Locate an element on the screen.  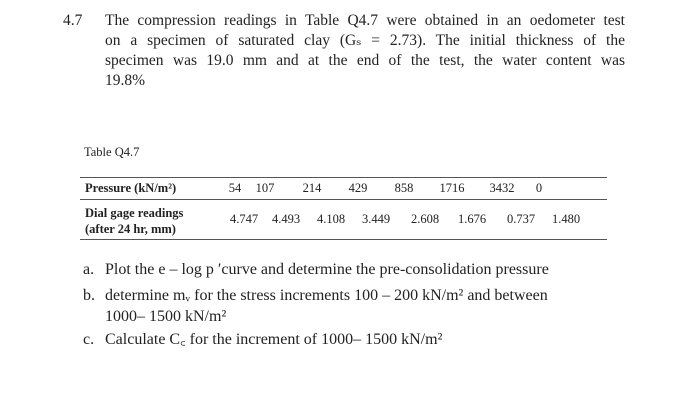
question-number: 4.7 is located at coordinates (73, 20).